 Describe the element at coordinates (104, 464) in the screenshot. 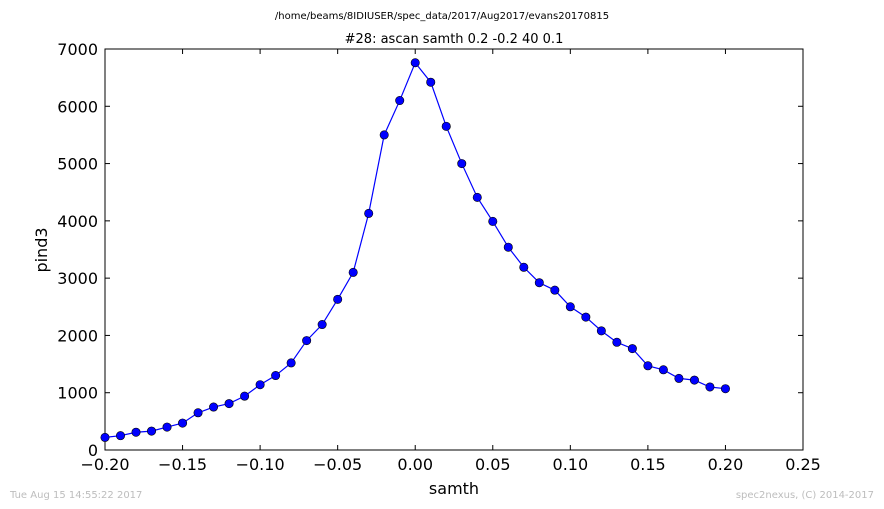

I see `x-tick-label: −0.20` at that location.